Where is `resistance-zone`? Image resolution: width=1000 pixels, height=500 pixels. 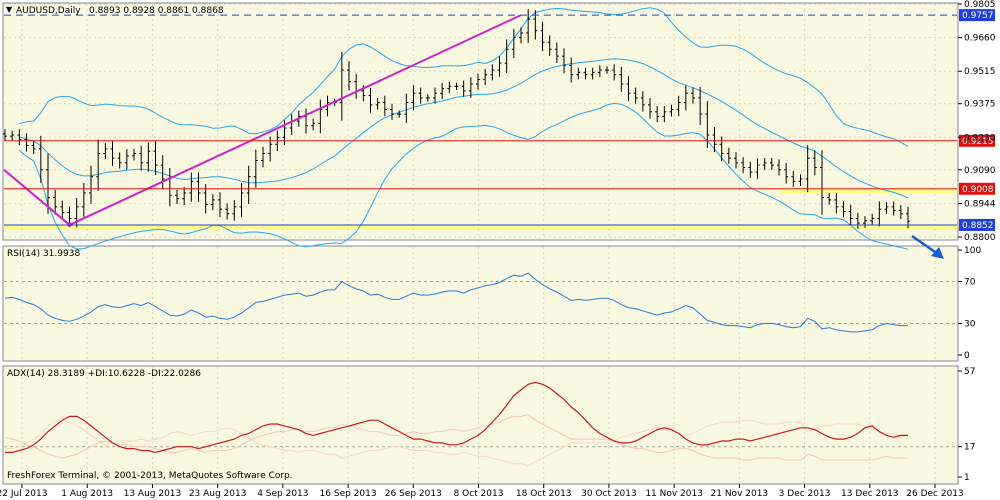
resistance-zone is located at coordinates (868, 190).